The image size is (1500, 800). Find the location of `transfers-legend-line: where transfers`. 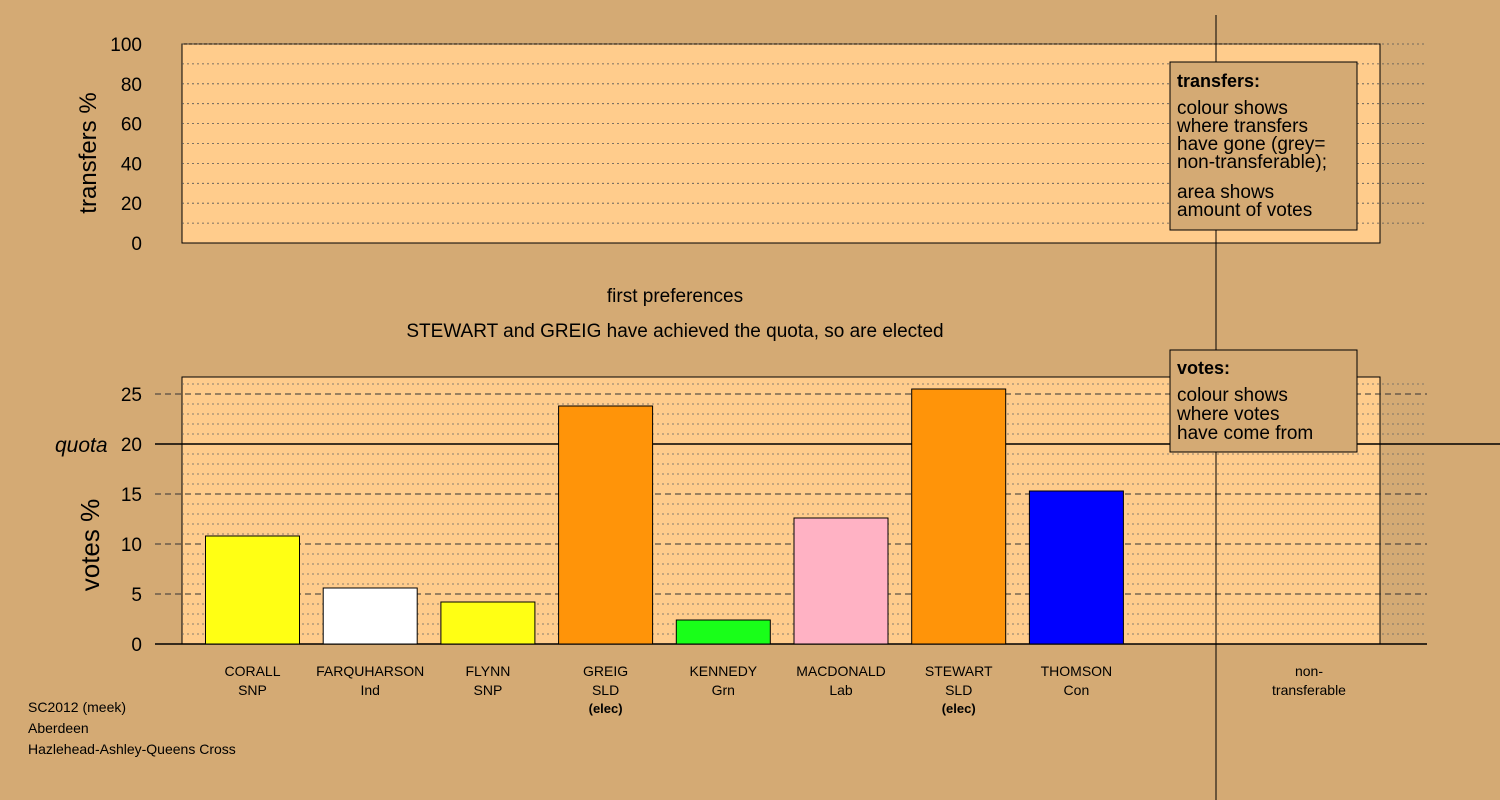

transfers-legend-line: where transfers is located at coordinates (1242, 126).